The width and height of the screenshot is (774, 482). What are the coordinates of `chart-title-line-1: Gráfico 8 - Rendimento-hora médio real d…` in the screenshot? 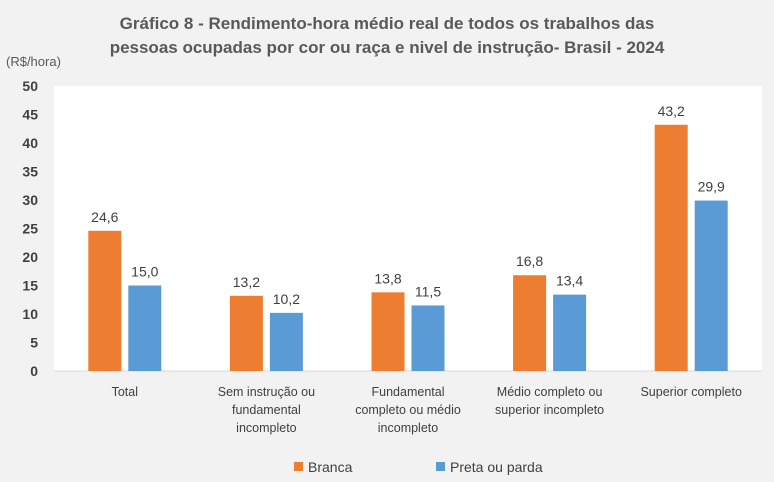 It's located at (387, 23).